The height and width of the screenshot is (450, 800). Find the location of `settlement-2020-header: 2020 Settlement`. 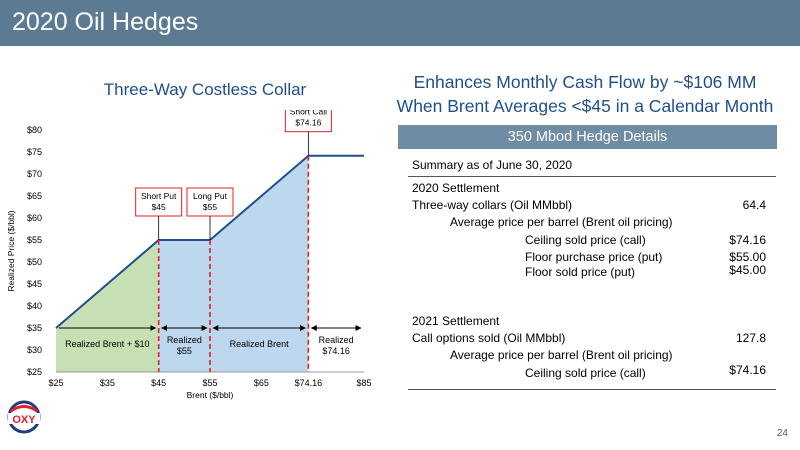

settlement-2020-header: 2020 Settlement is located at coordinates (456, 188).